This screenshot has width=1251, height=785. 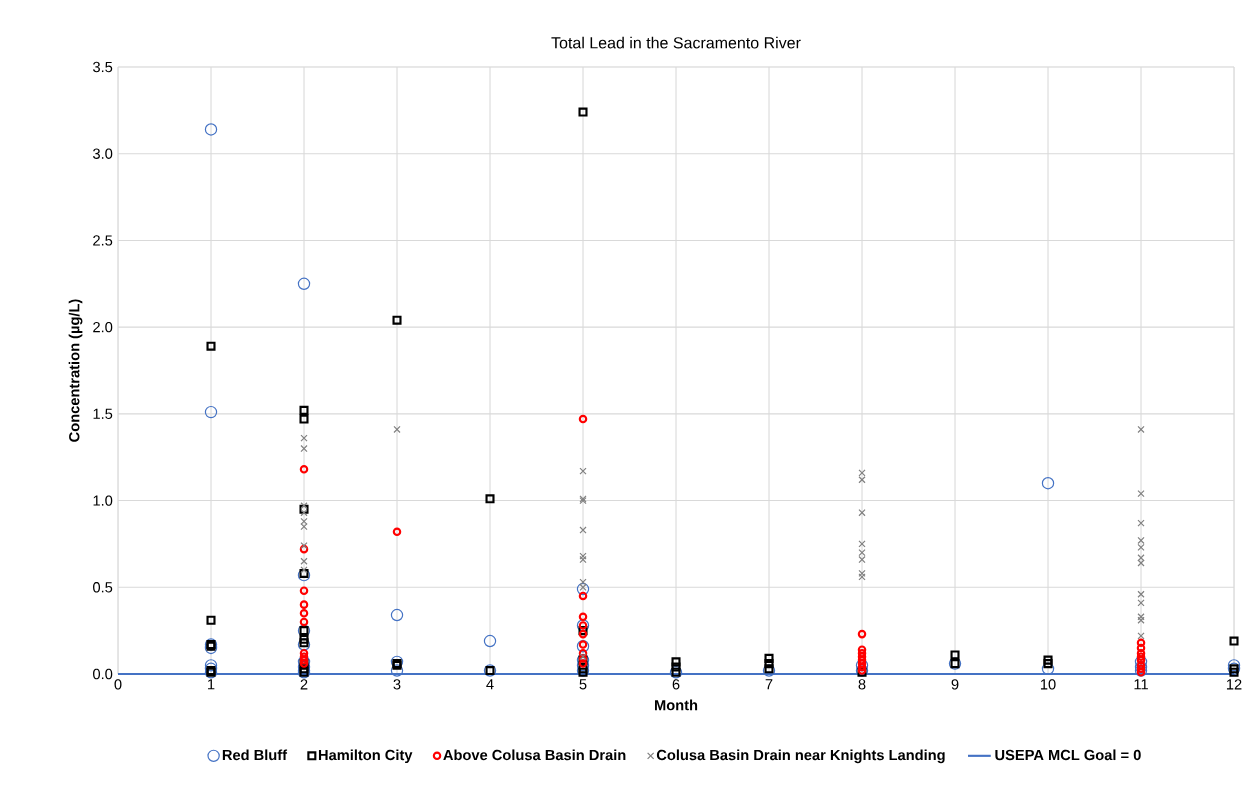 I want to click on y-tick-label: 1.5, so click(x=103, y=413).